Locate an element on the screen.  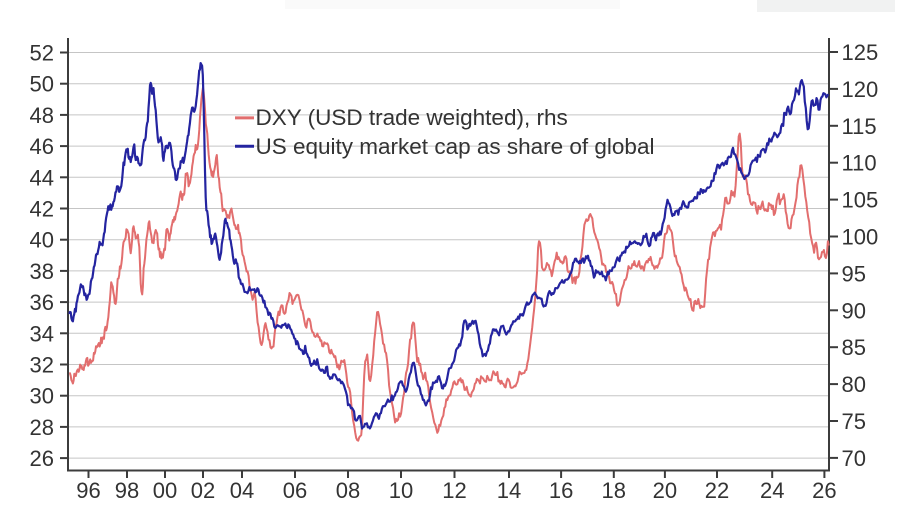
svg-text: 40 is located at coordinates (42, 240).